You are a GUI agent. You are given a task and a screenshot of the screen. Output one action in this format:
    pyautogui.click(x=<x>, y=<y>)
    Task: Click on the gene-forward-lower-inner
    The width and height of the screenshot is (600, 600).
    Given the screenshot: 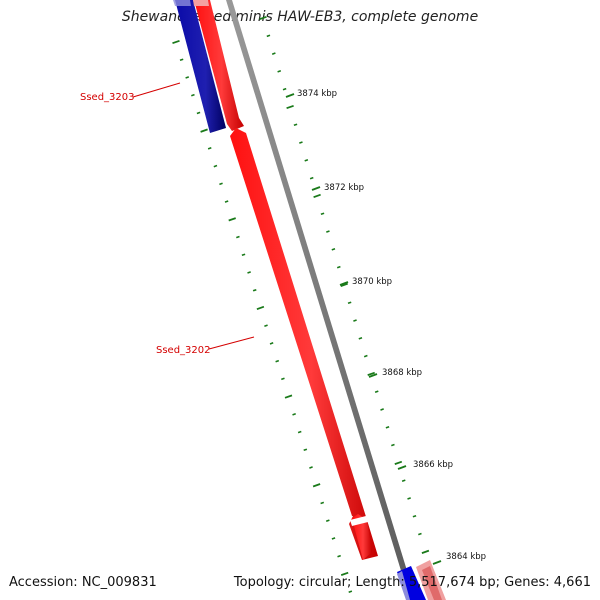 What is the action you would take?
    pyautogui.click(x=432, y=583)
    